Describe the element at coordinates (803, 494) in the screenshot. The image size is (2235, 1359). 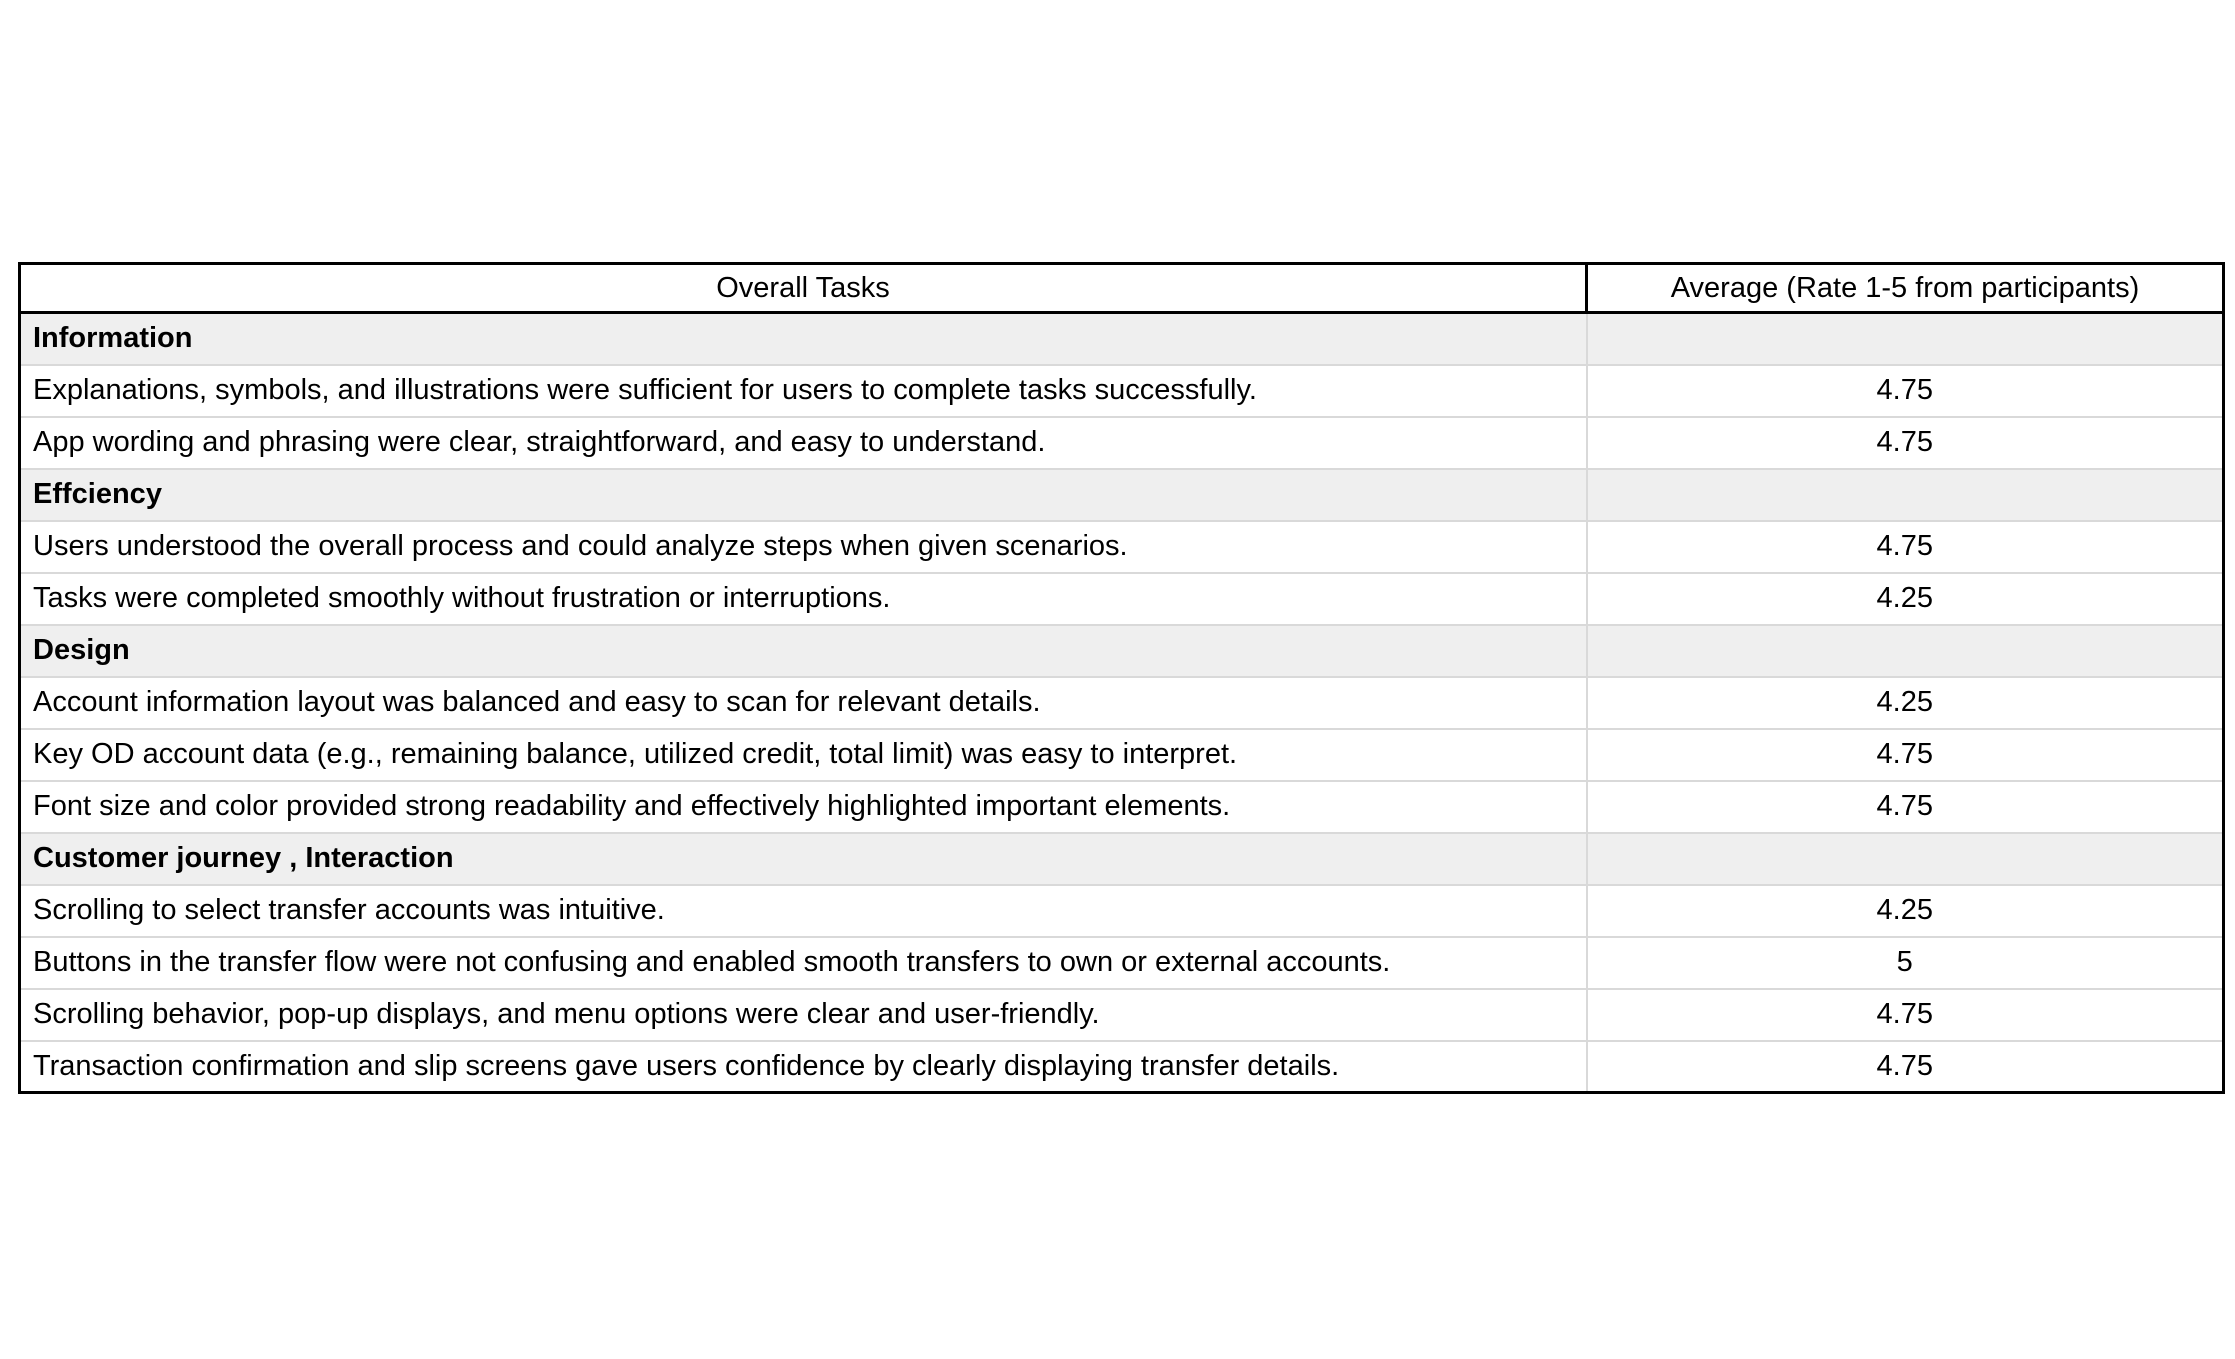
I see `section-label: Effciency` at that location.